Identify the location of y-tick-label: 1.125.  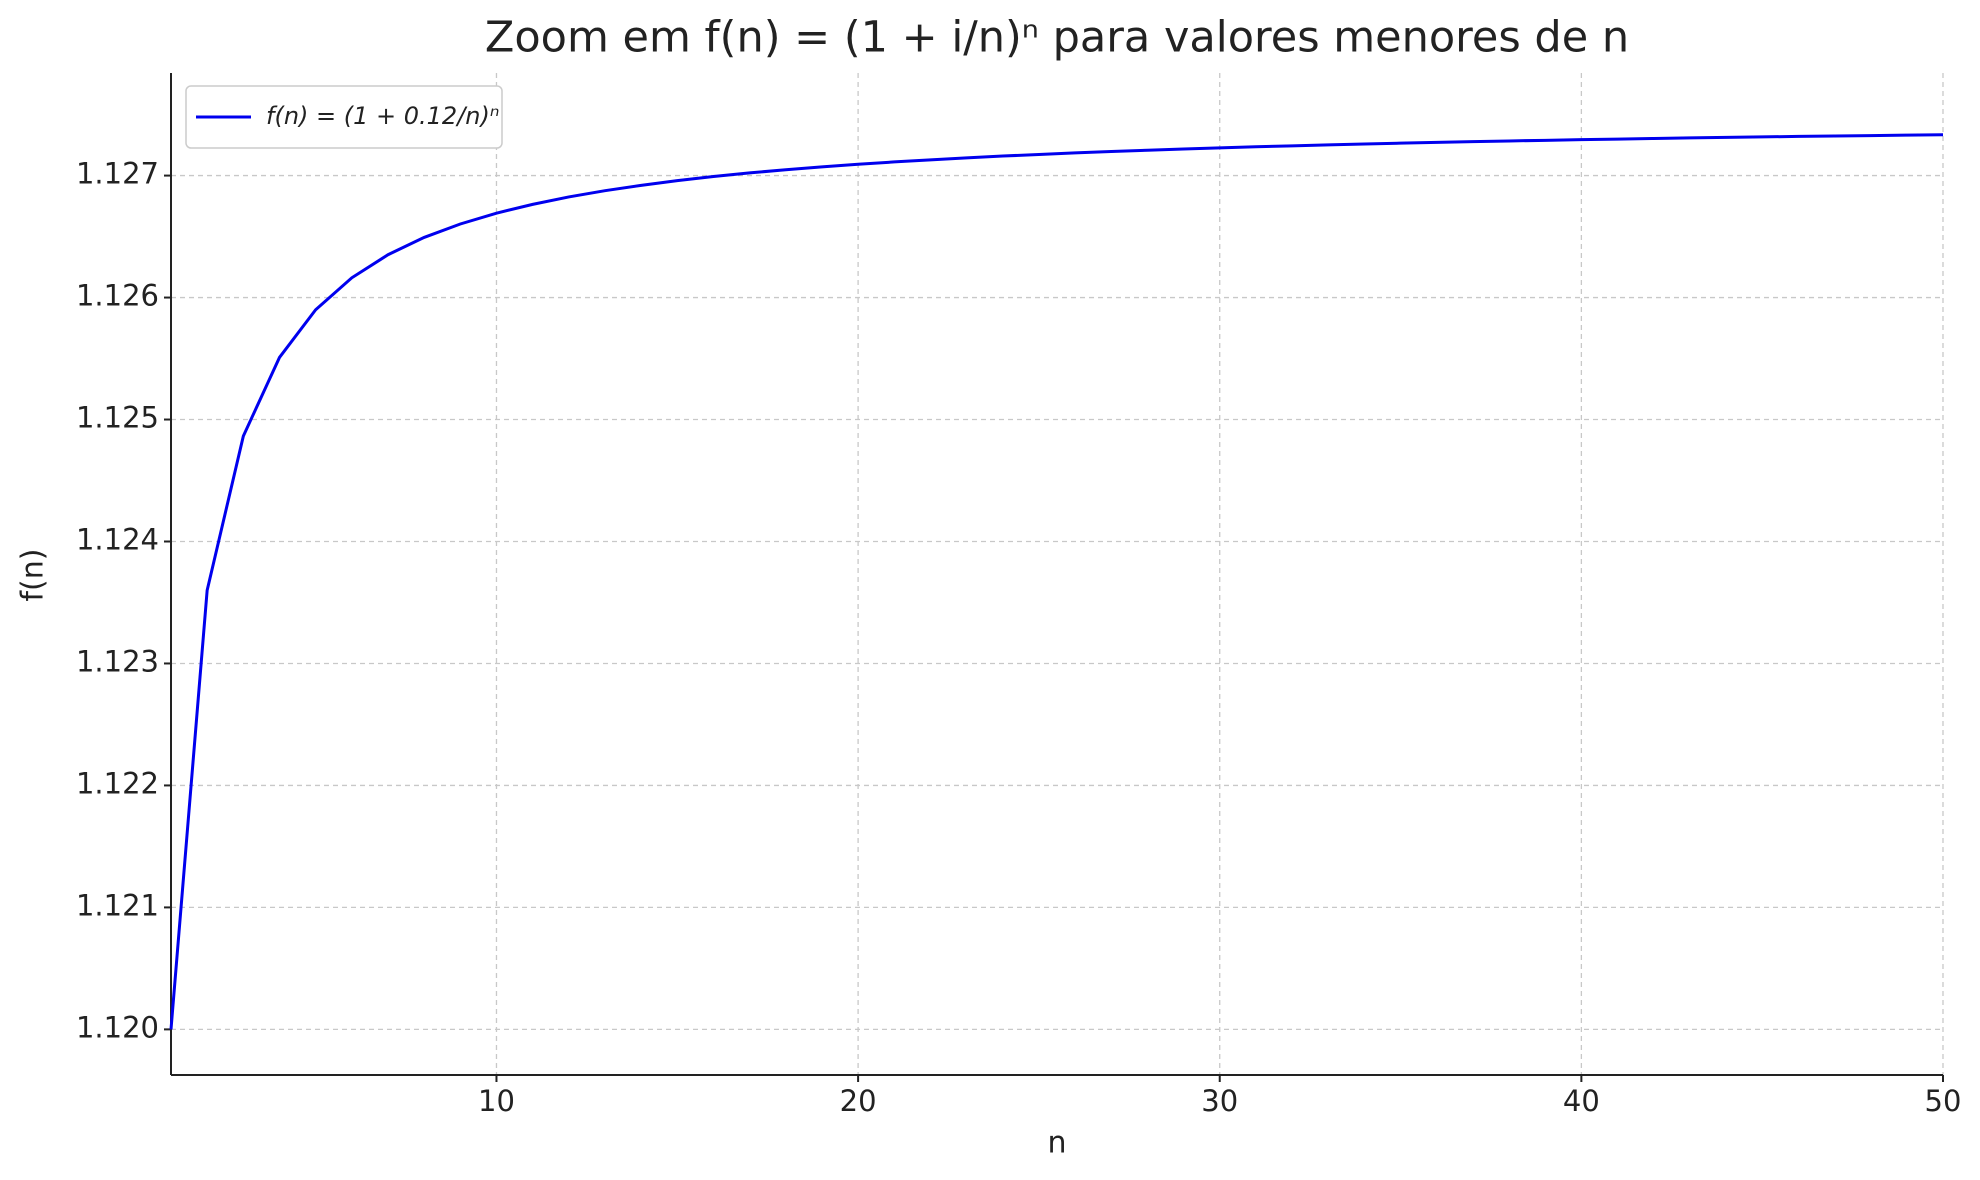
(117, 418).